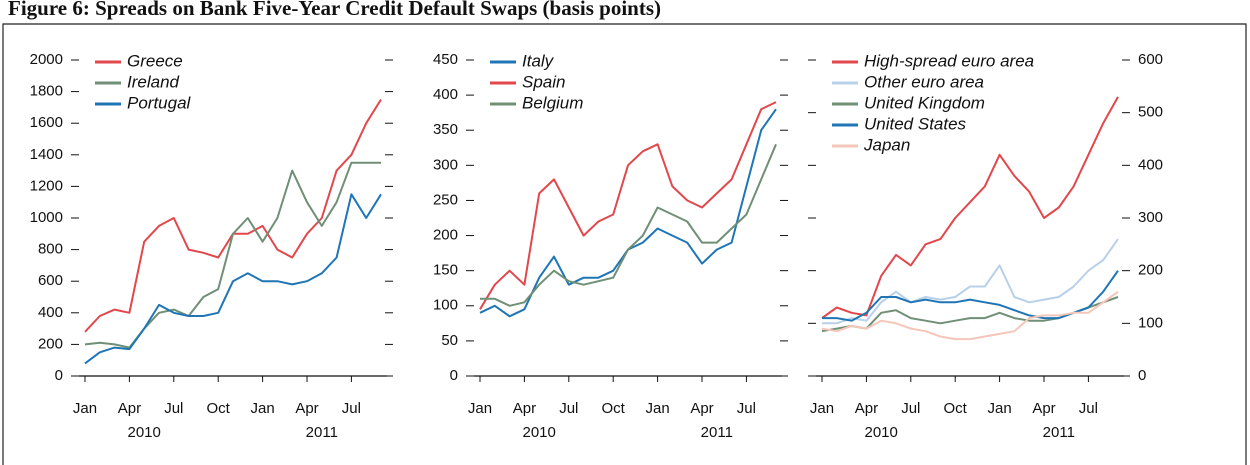 Image resolution: width=1250 pixels, height=465 pixels. Describe the element at coordinates (46, 91) in the screenshot. I see `y-tick-label: 1800` at that location.